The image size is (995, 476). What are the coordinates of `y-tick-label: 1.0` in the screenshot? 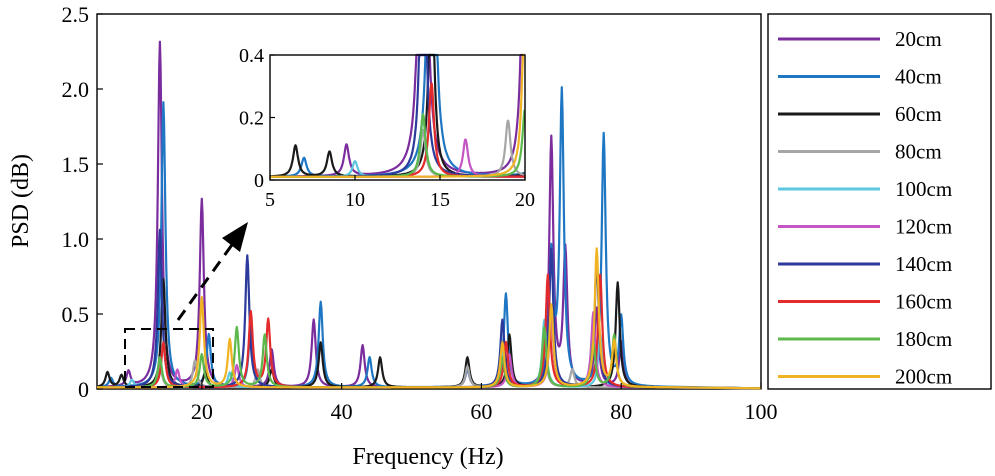 It's located at (76, 239).